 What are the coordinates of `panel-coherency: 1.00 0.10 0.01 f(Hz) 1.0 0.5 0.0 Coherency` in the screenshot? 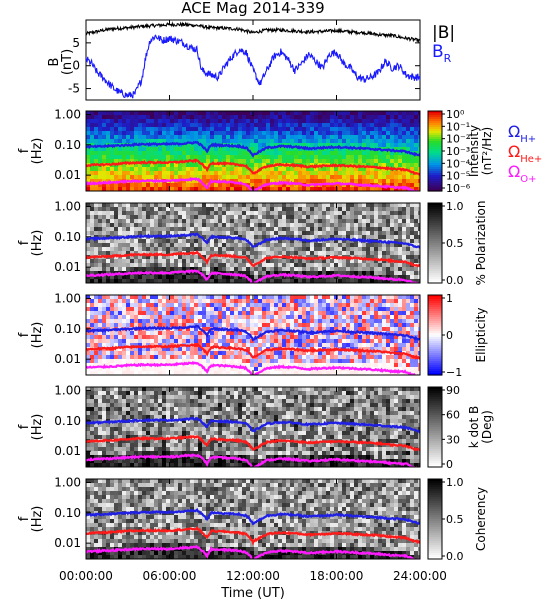 It's located at (252, 519).